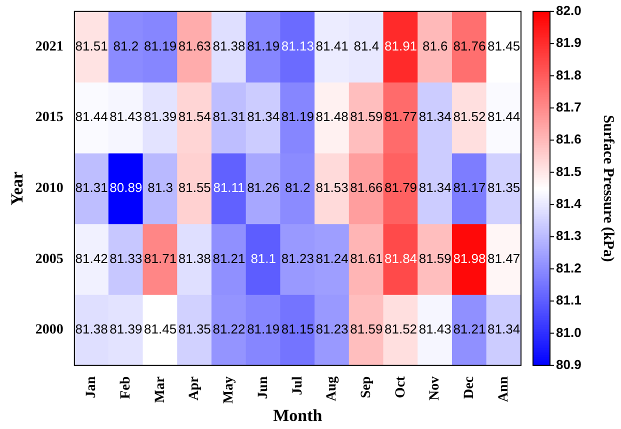  Describe the element at coordinates (160, 389) in the screenshot. I see `x-tick-label: Mar` at that location.